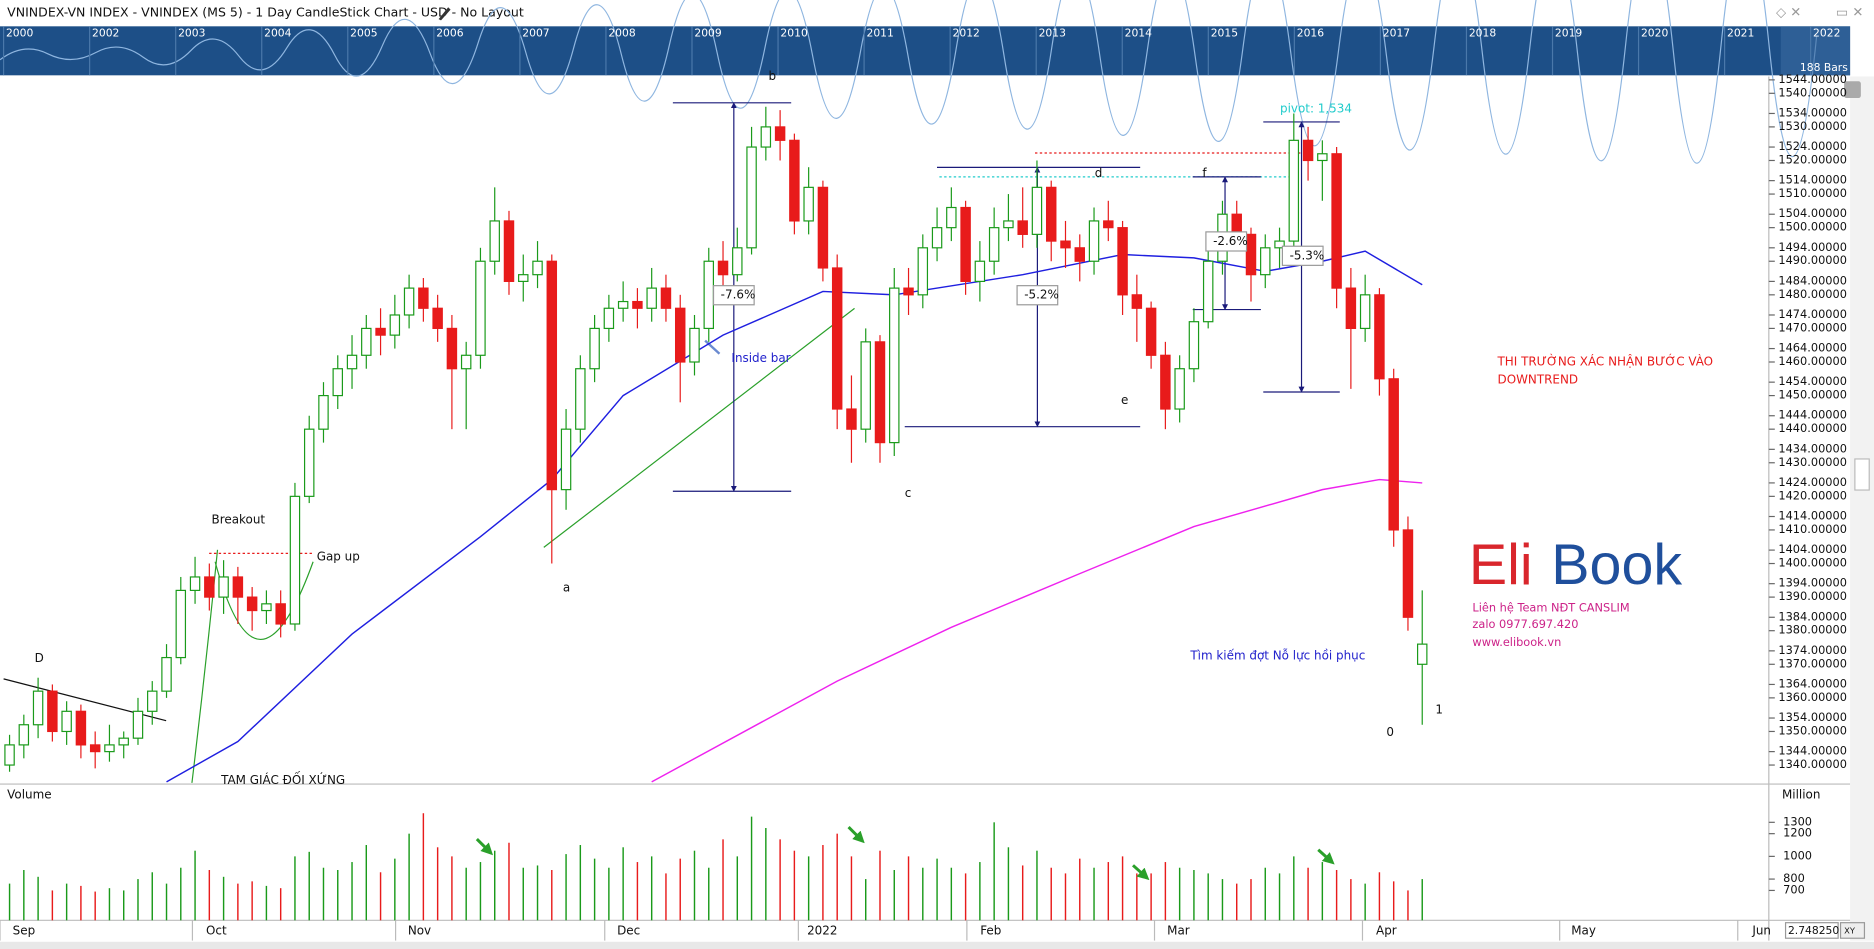 This screenshot has width=1874, height=949. What do you see at coordinates (1850, 13) in the screenshot?
I see `window-controls: ▭ ✕` at bounding box center [1850, 13].